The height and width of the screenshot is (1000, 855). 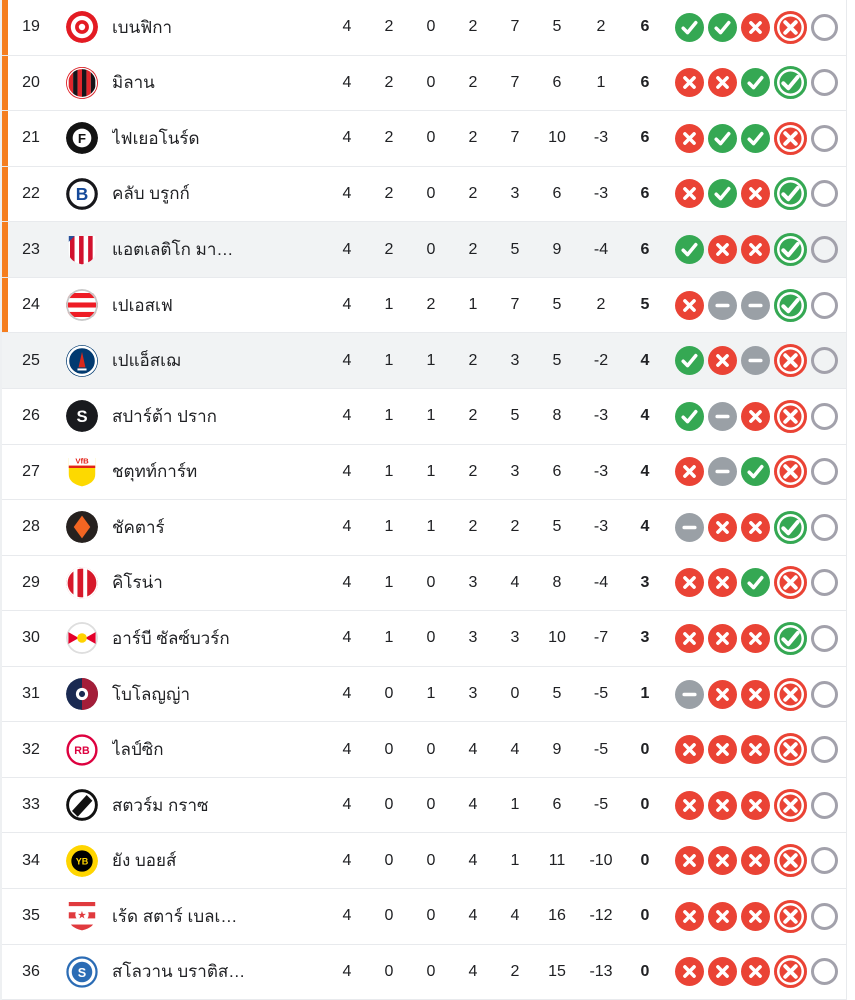 I want to click on table-row: 24 เปเอสเฟ 4 1 2 1 7 5 2 5, so click(x=424, y=305).